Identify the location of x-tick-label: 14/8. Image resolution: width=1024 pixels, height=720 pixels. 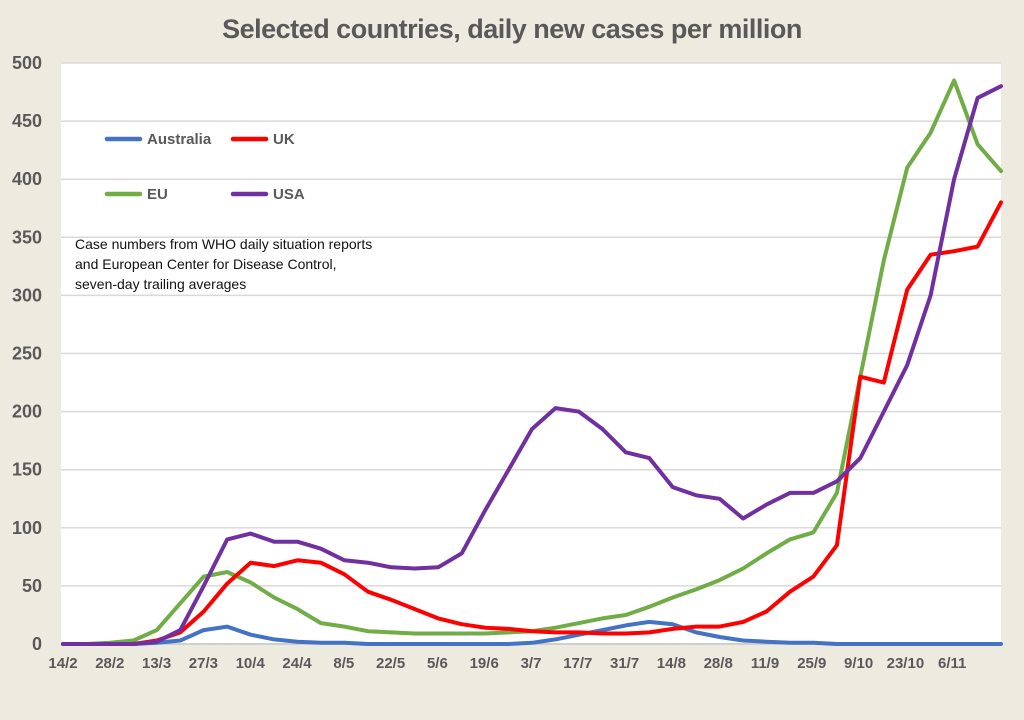
(671, 663).